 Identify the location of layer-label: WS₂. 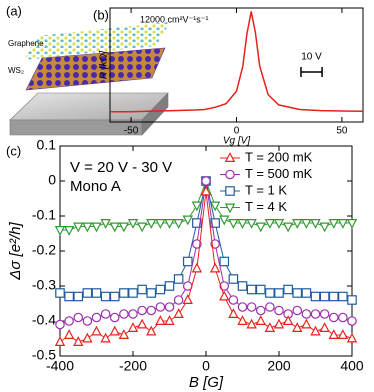
(16, 70).